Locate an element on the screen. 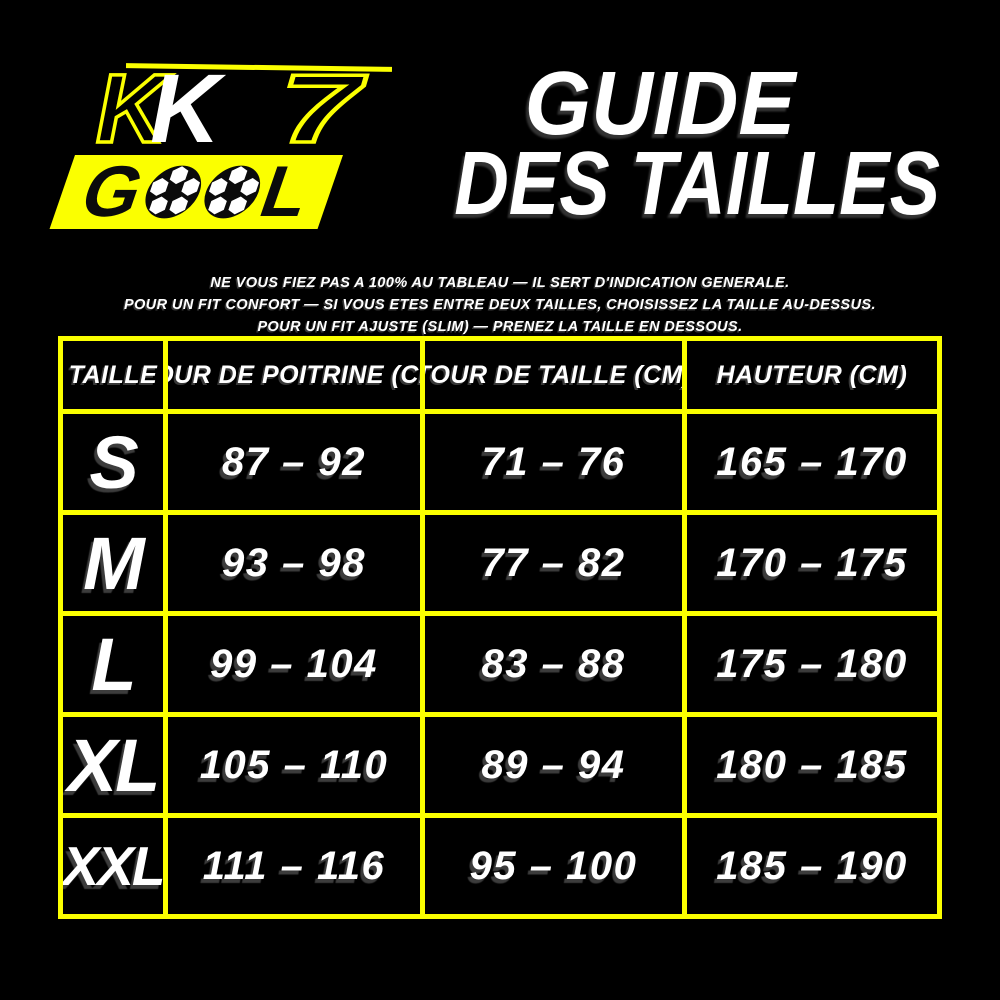  brand-logo: K K 7 G is located at coordinates (229, 146).